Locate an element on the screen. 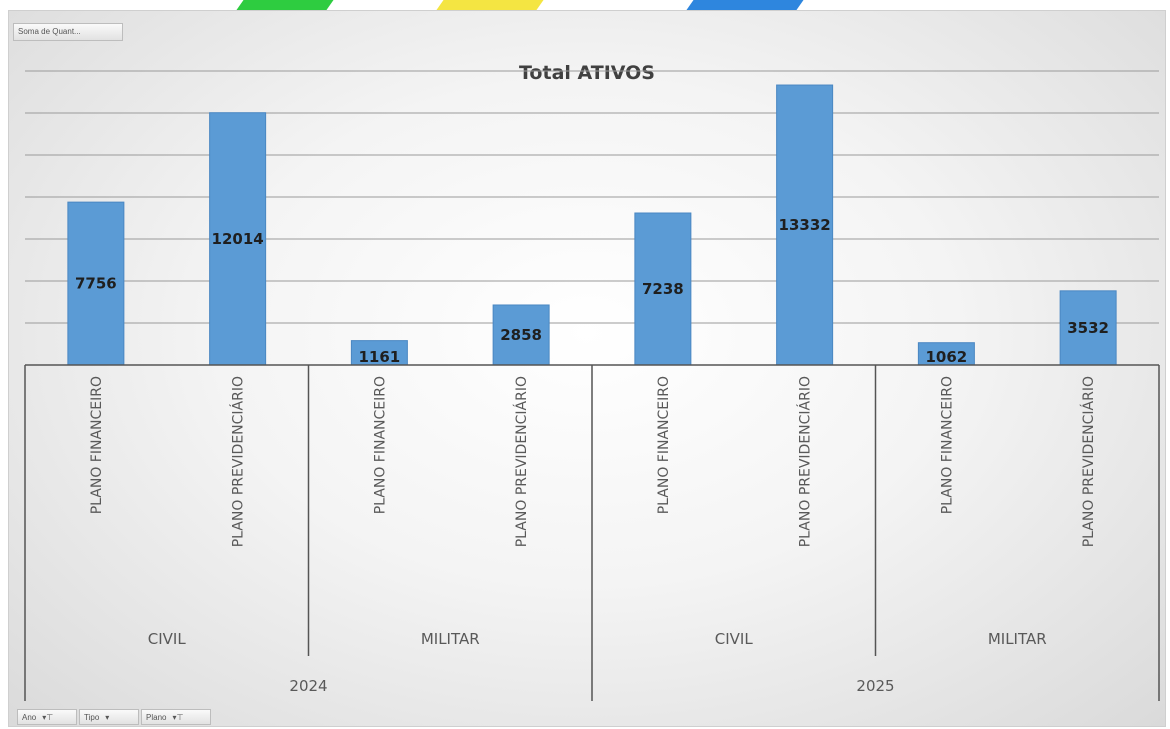 This screenshot has height=729, width=1170. filter-label-tipo: Tipo is located at coordinates (92, 717).